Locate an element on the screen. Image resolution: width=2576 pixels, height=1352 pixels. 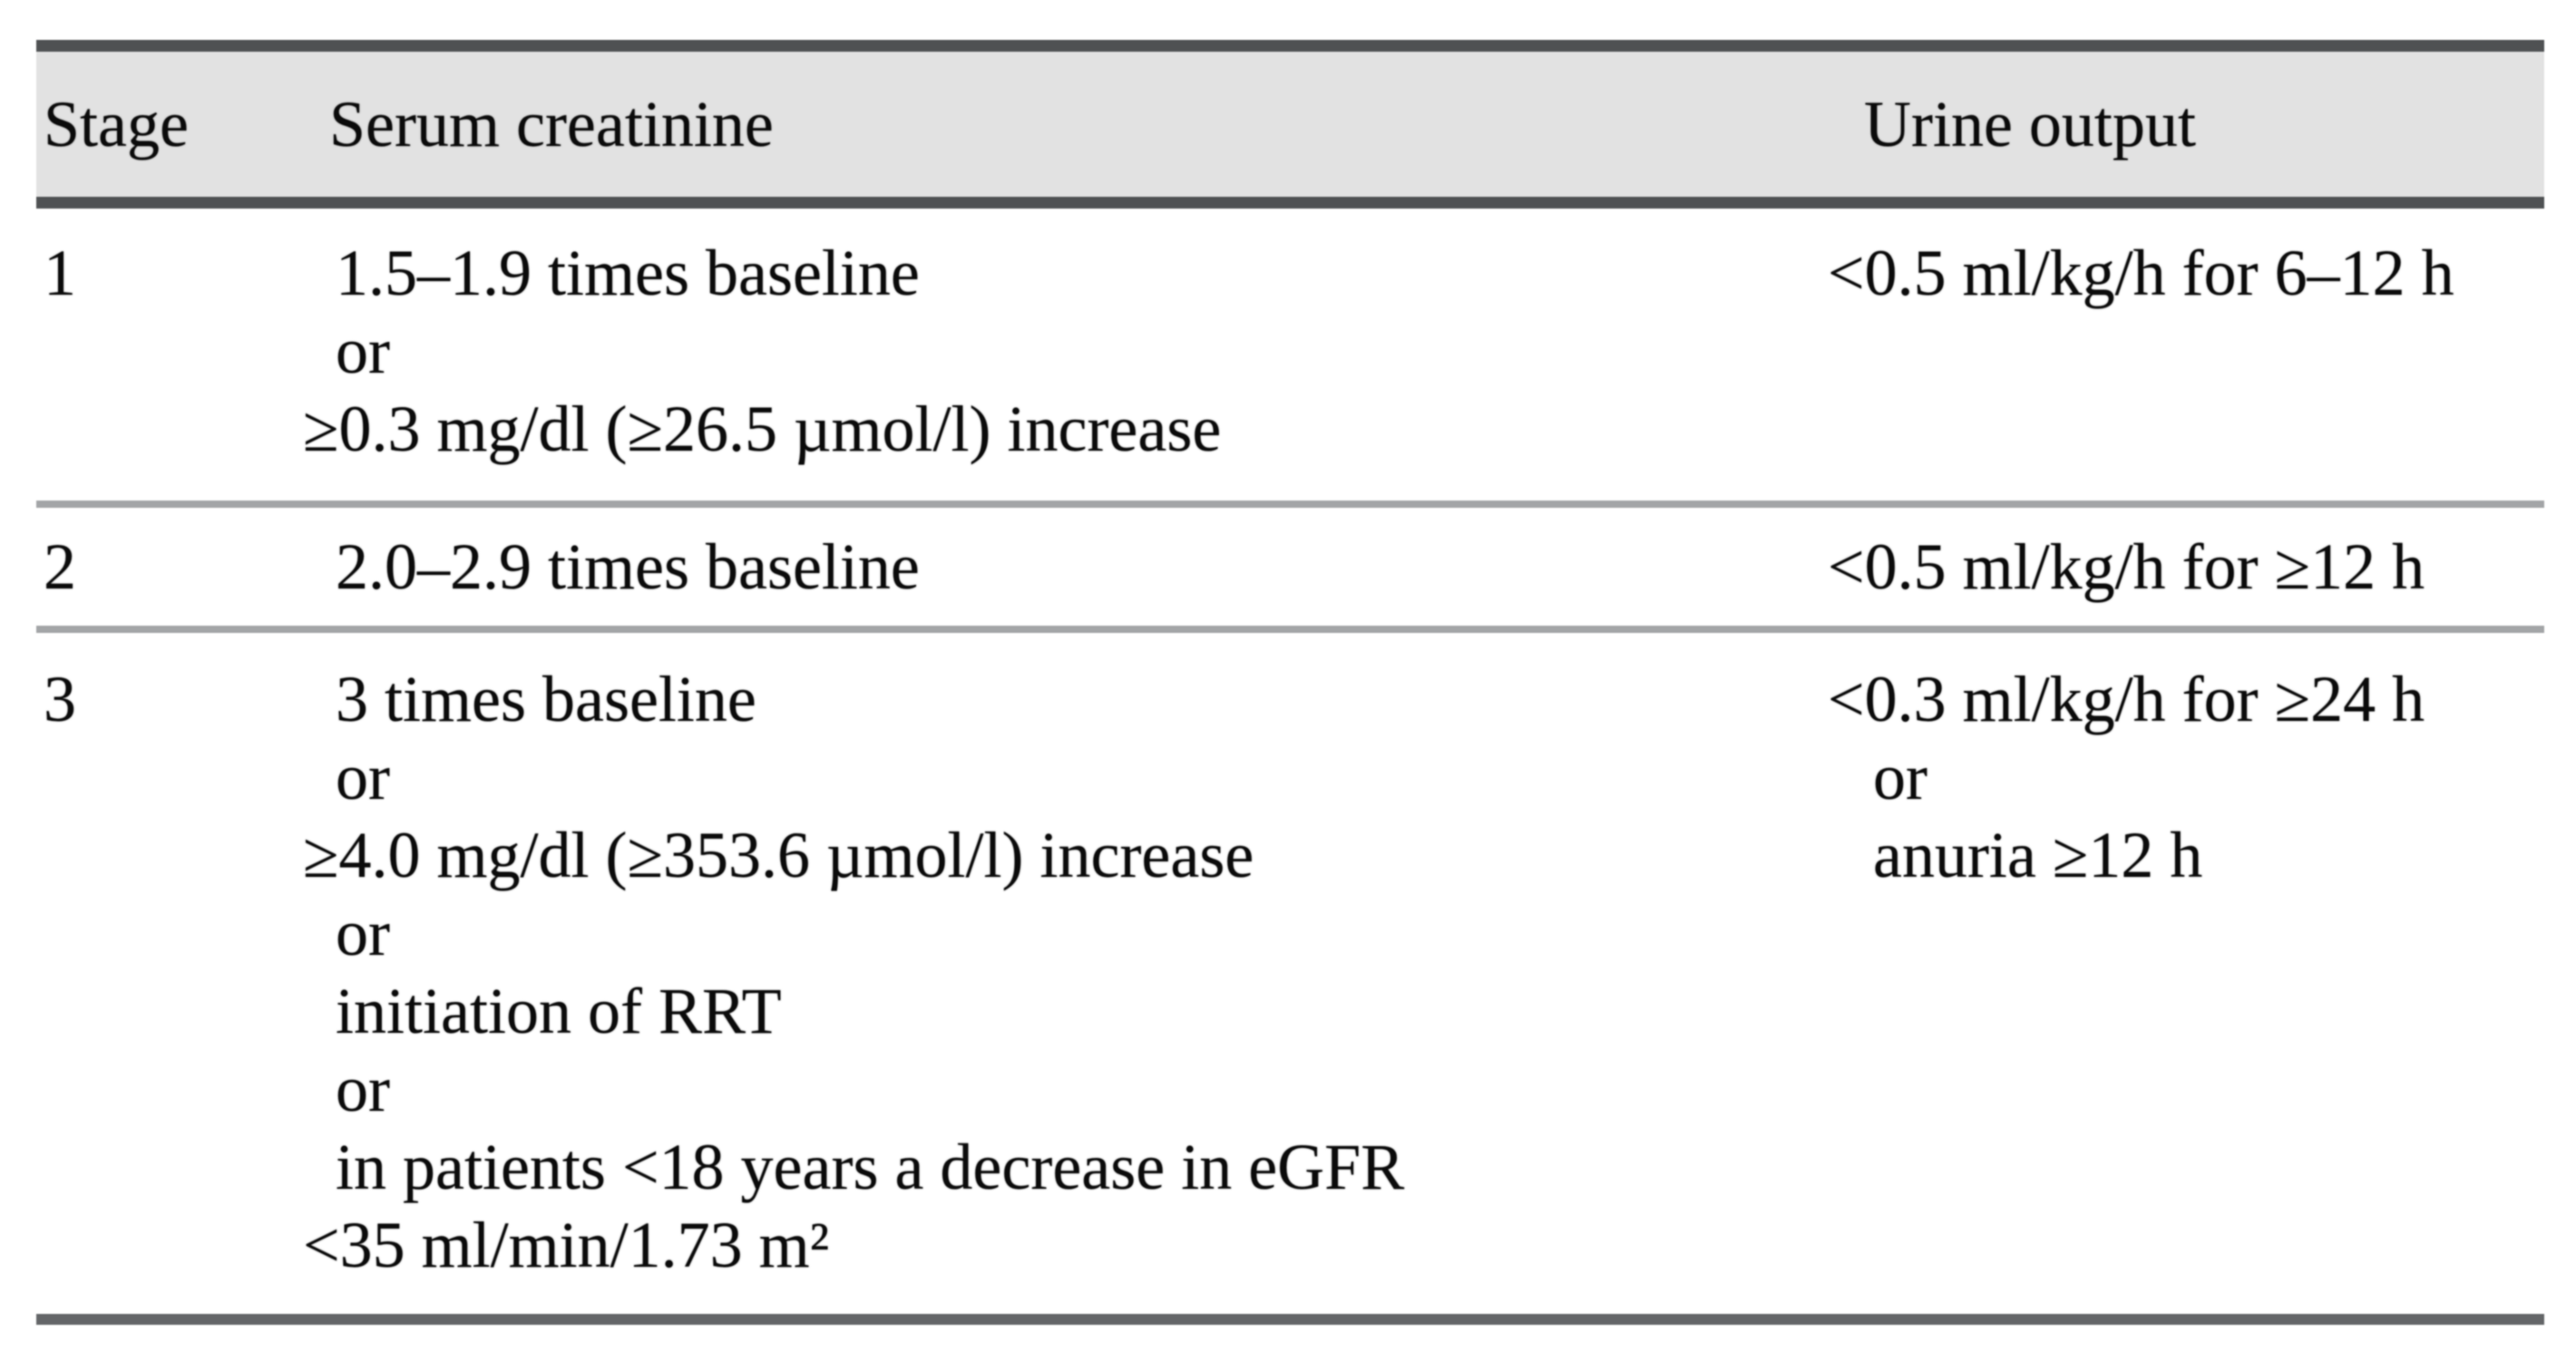
criterion-line: <0.5 ml/kg/h for 6–12 h is located at coordinates (2141, 273).